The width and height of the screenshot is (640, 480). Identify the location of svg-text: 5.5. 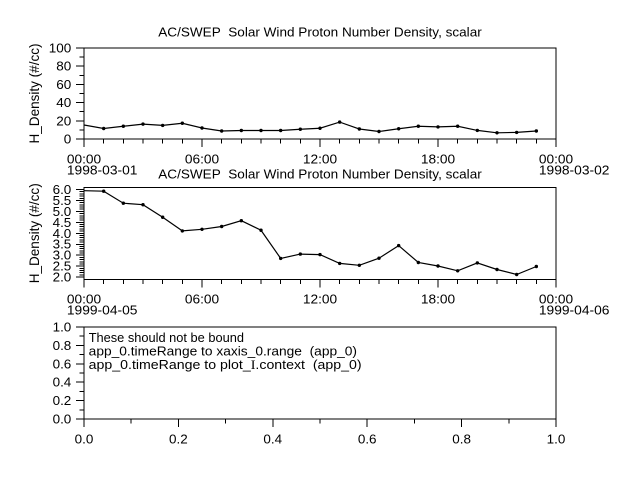
(62, 200).